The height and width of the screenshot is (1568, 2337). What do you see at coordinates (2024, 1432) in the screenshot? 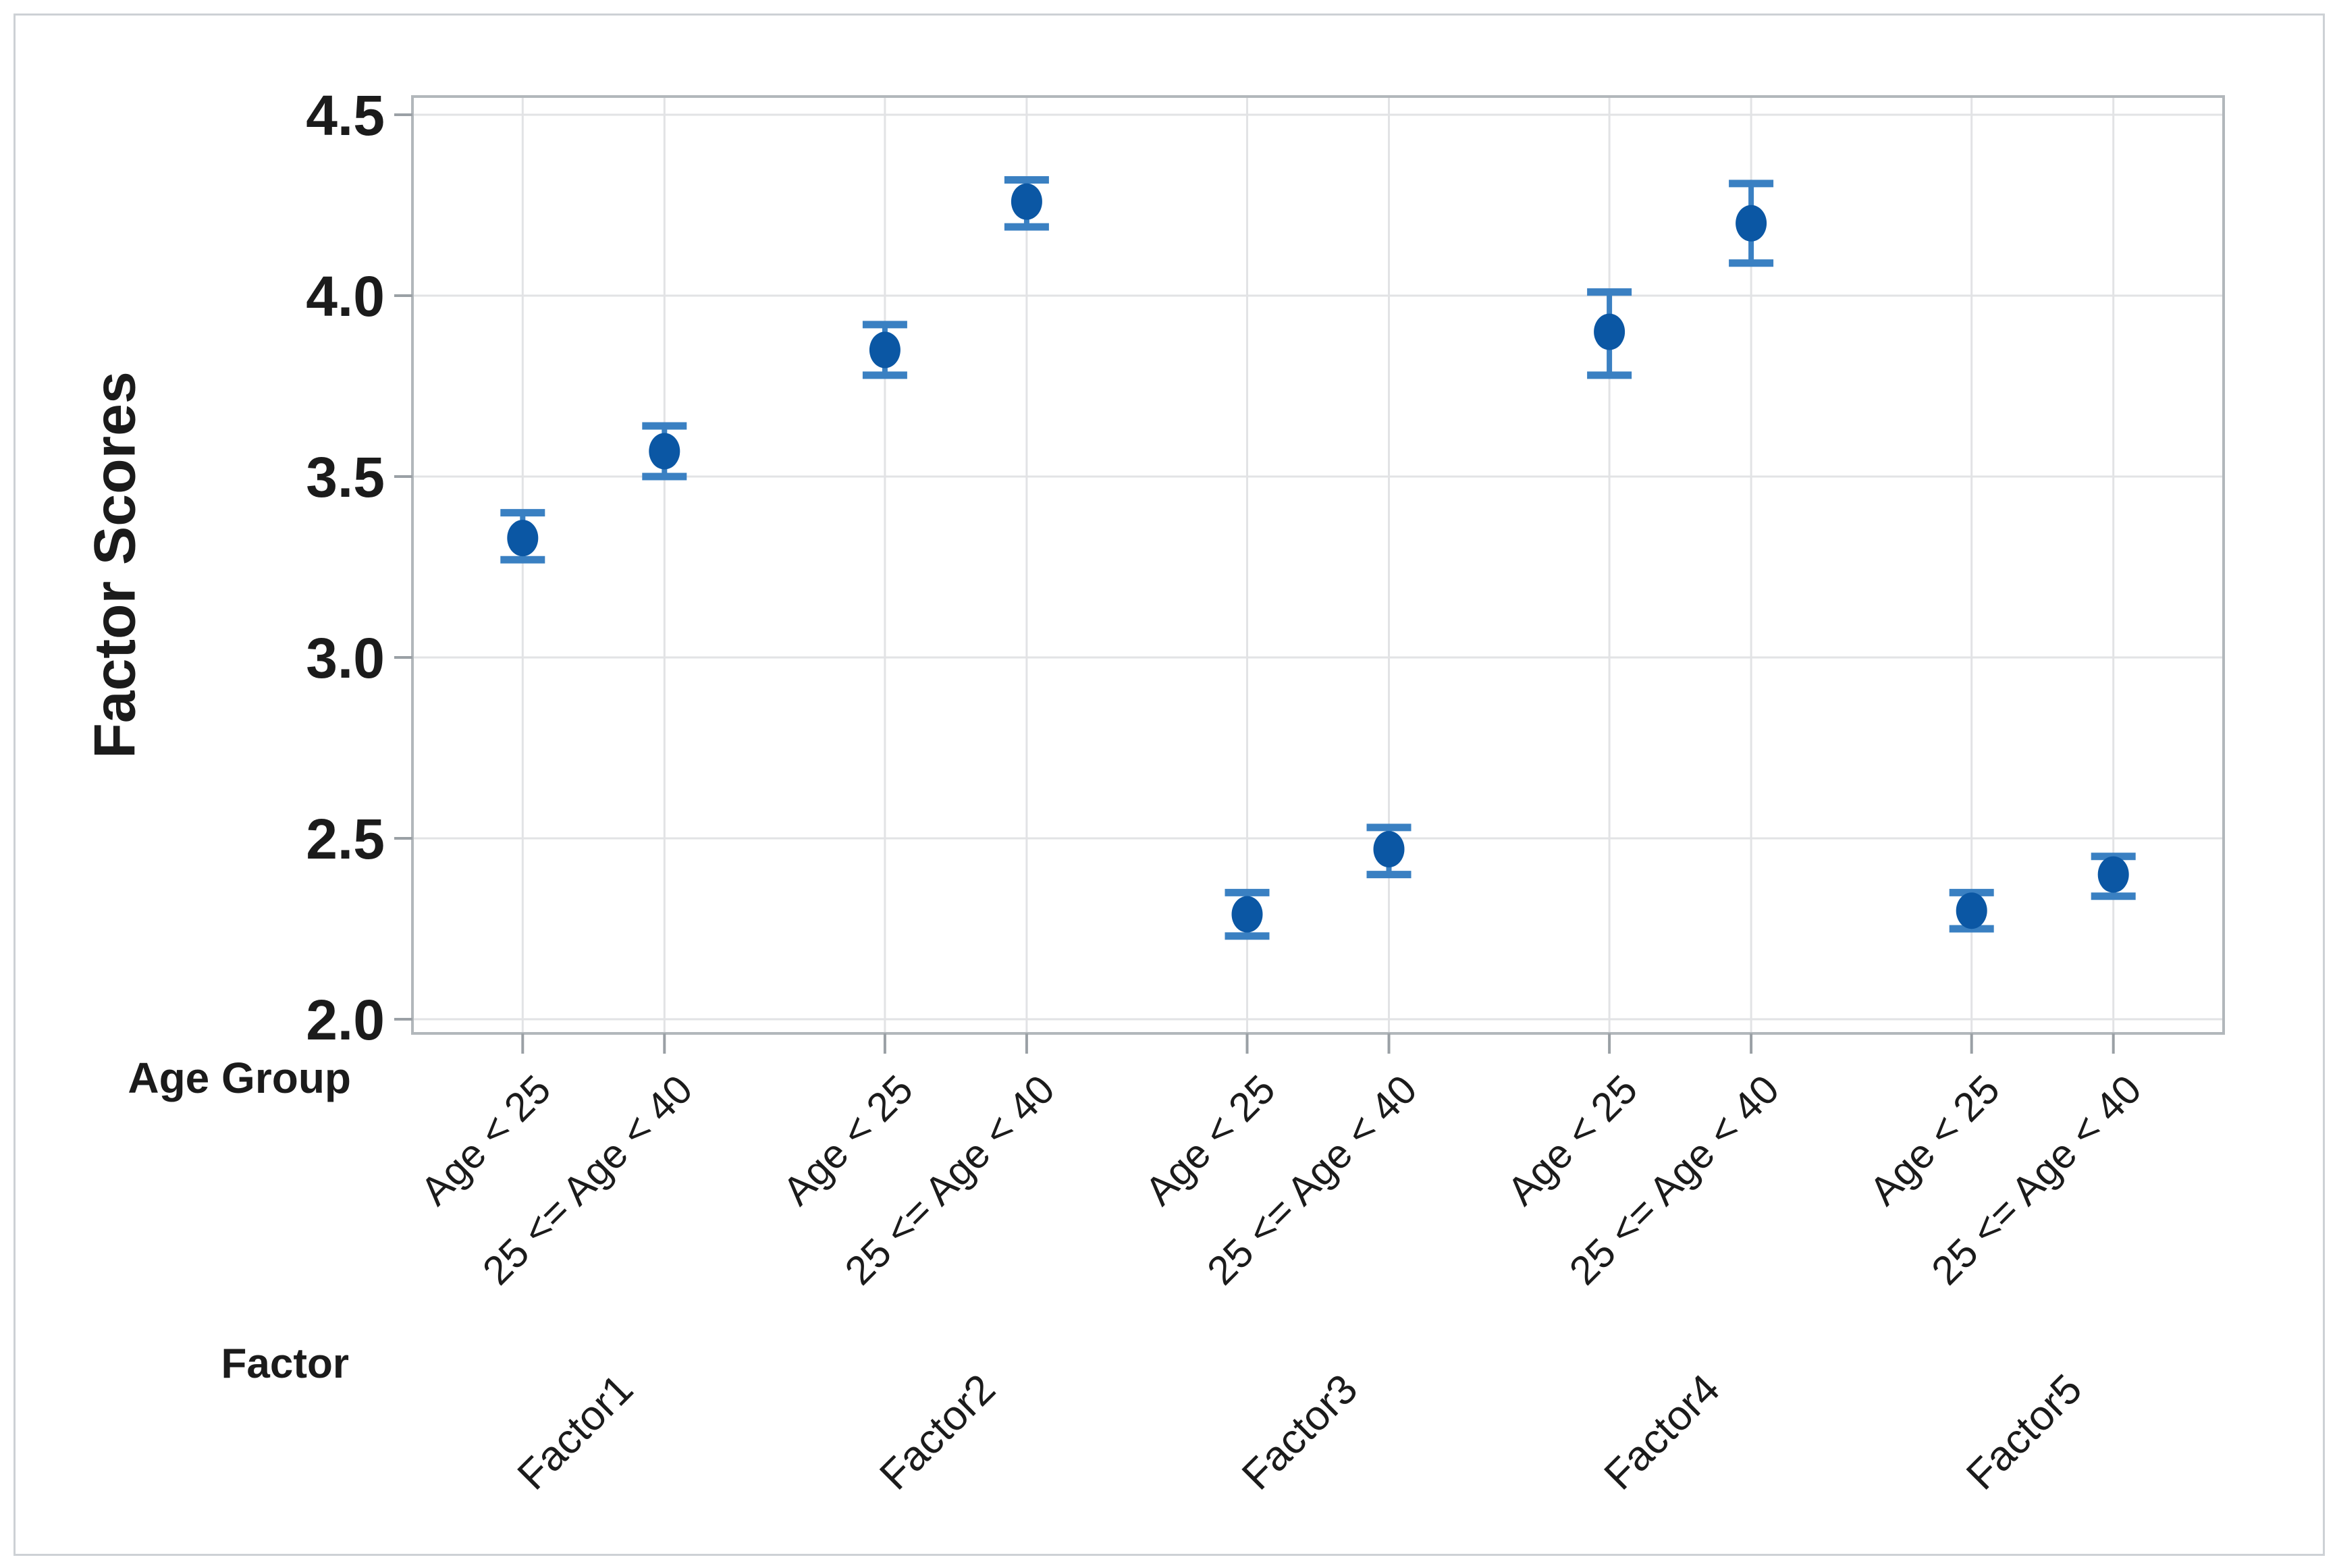
I see `factor-tick-label: Factor5` at bounding box center [2024, 1432].